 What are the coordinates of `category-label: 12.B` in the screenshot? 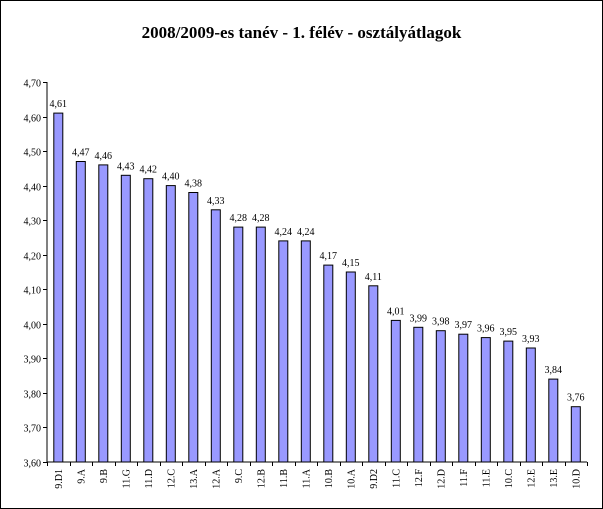 It's located at (261, 479).